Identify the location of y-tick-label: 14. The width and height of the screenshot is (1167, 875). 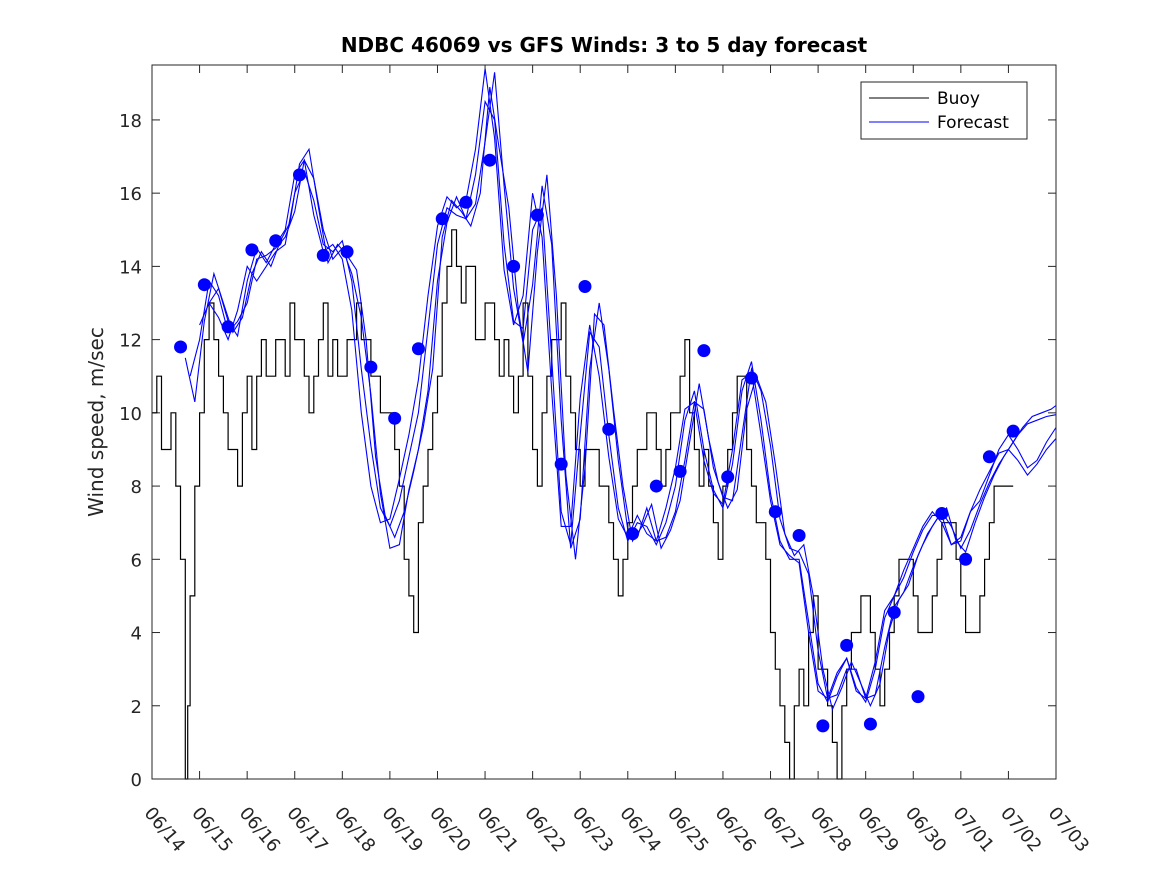
(130, 267).